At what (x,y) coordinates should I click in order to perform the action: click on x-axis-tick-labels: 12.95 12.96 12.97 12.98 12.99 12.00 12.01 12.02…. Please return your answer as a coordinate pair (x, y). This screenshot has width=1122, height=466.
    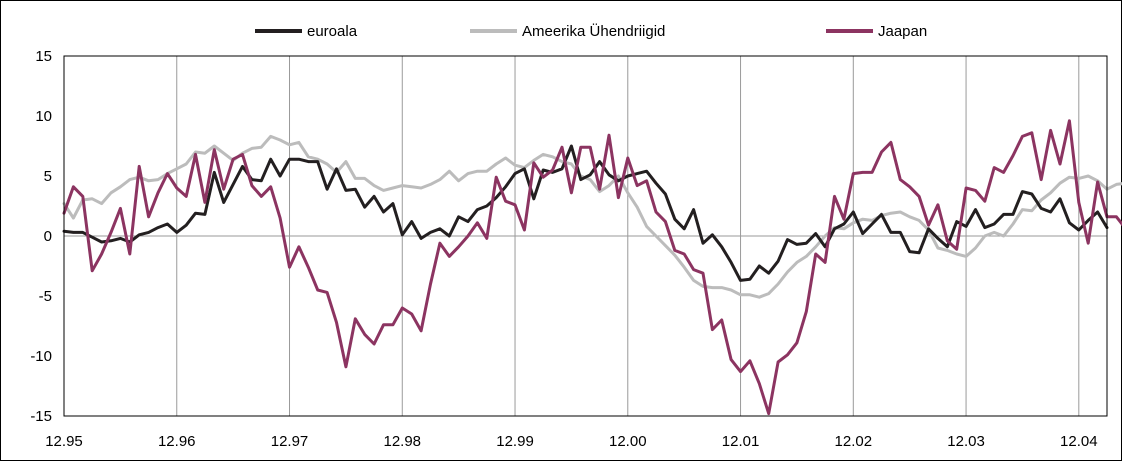
    Looking at the image, I should click on (571, 441).